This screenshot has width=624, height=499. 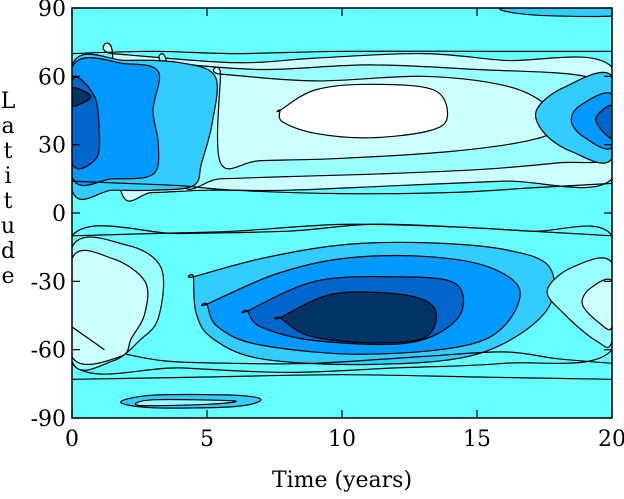 What do you see at coordinates (48, 282) in the screenshot?
I see `y-tick-label: -30` at bounding box center [48, 282].